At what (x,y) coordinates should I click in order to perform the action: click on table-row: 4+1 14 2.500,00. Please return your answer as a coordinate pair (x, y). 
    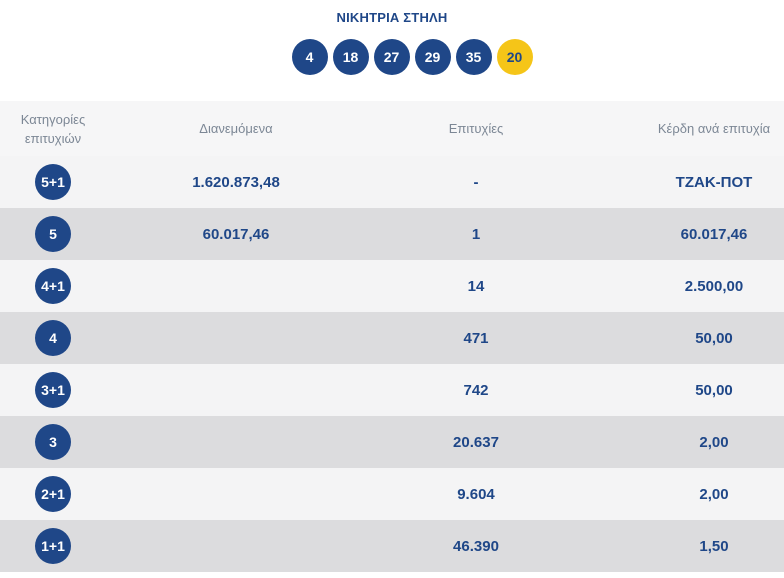
    Looking at the image, I should click on (392, 286).